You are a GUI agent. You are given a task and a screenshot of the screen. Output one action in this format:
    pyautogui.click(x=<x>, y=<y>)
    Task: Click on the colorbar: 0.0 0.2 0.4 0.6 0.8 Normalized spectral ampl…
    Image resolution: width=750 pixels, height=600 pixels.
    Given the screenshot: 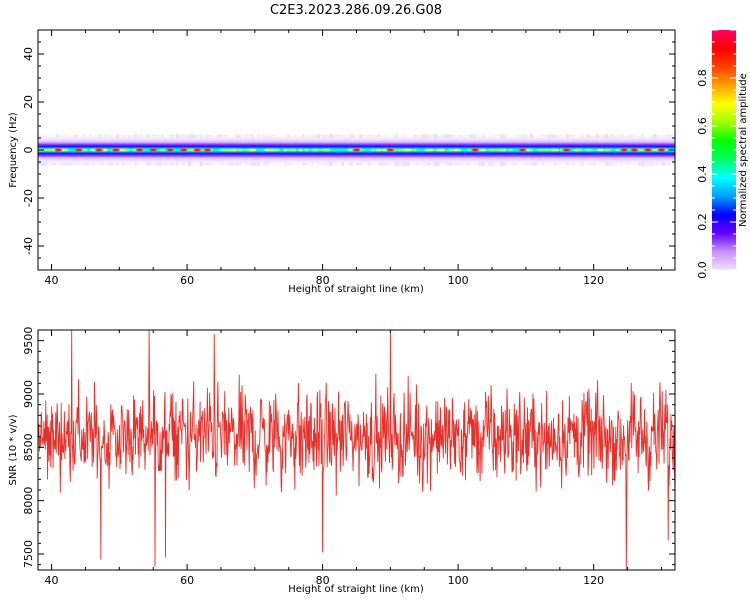 What is the action you would take?
    pyautogui.click(x=722, y=154)
    